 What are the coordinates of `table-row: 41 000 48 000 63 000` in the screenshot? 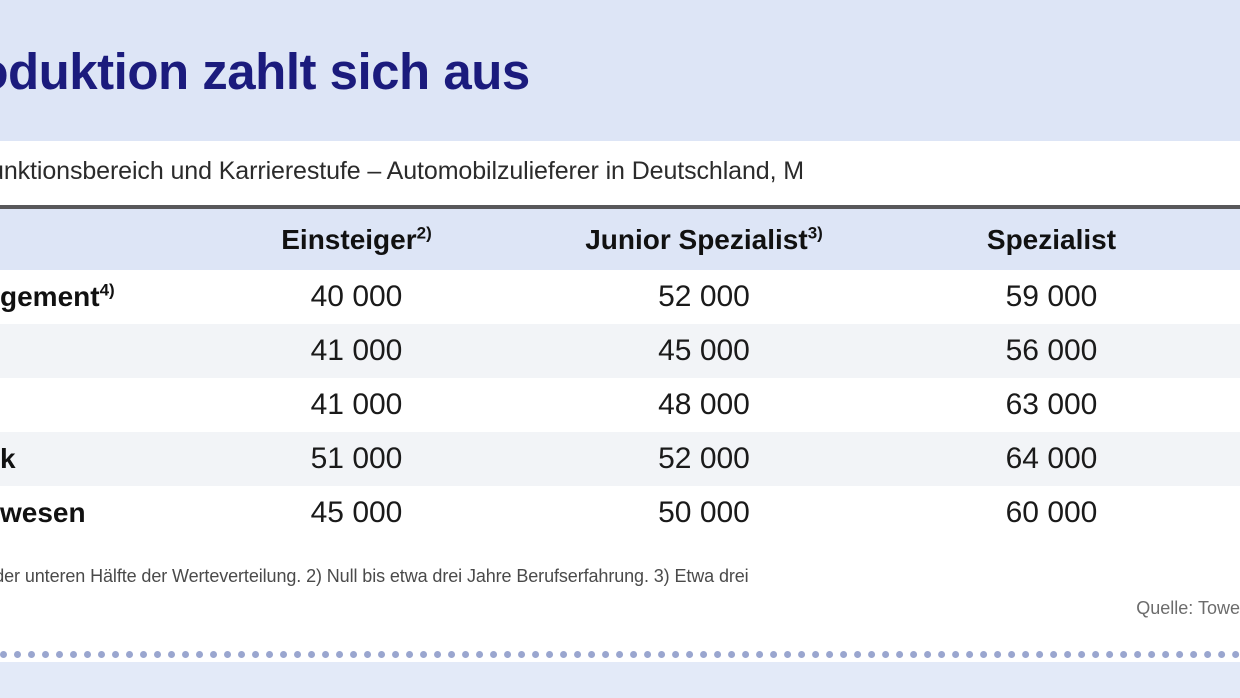 It's located at (620, 405).